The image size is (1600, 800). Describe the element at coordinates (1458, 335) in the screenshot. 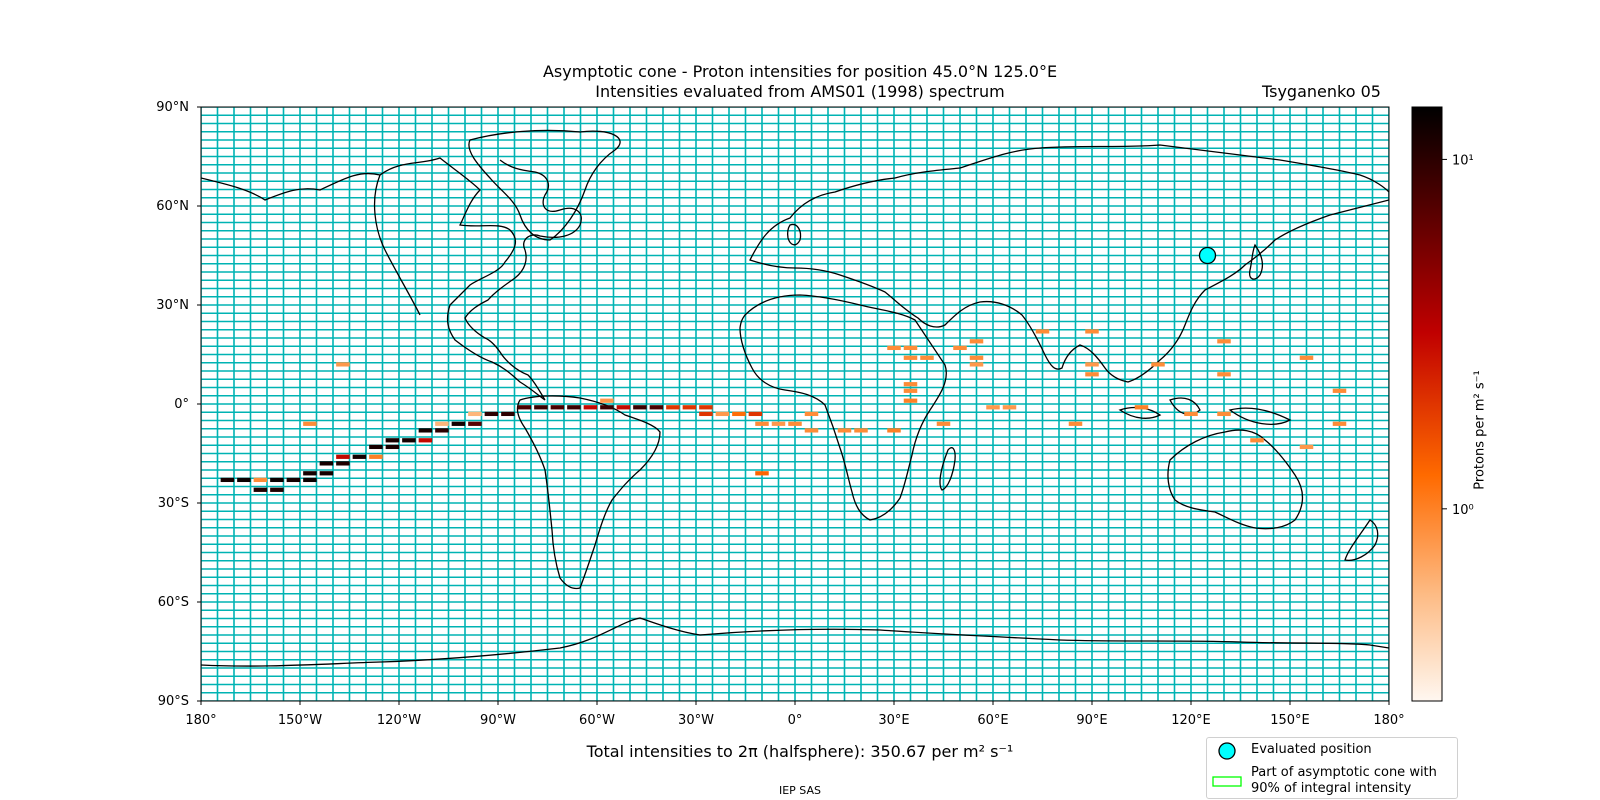

I see `colorbar-ticks: 10¹ 10⁰` at that location.